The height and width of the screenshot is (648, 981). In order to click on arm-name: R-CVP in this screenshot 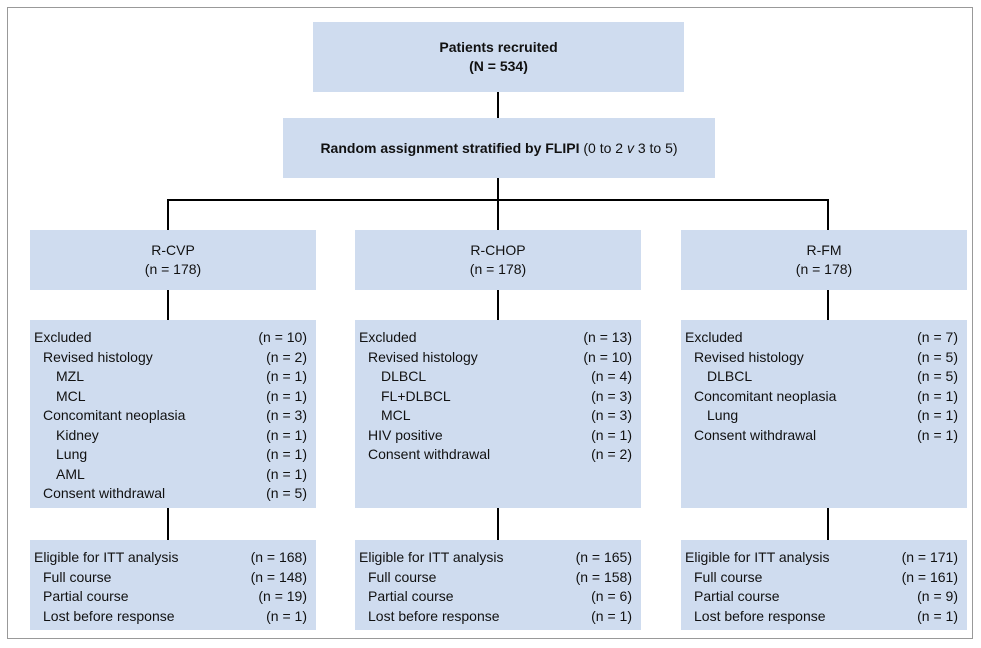, I will do `click(173, 250)`.